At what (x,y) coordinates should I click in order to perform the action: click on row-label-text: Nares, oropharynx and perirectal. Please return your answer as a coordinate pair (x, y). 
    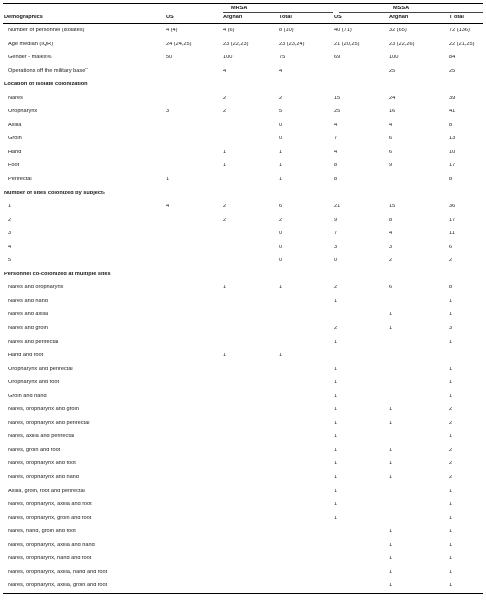
    Looking at the image, I should click on (49, 423).